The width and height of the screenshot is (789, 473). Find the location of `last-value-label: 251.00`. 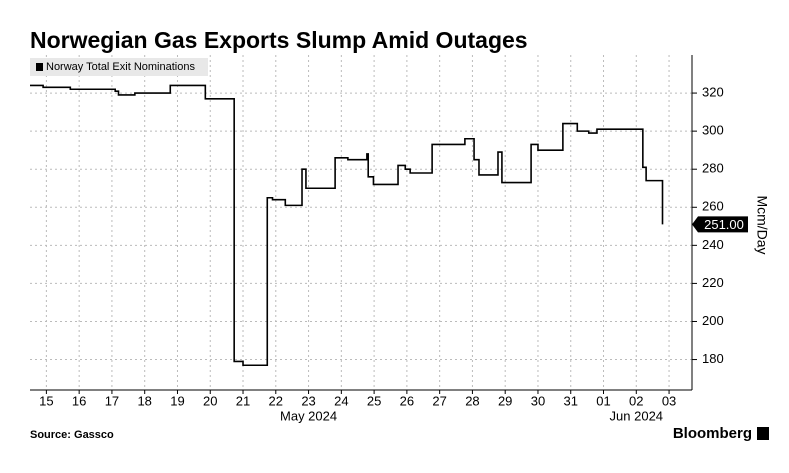

last-value-label: 251.00 is located at coordinates (724, 224).